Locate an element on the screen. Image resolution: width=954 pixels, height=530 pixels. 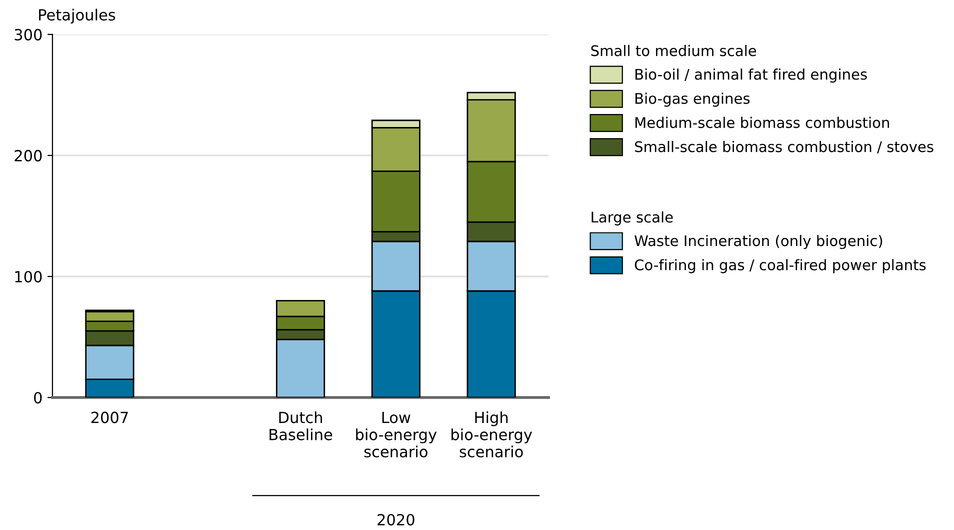
y-axis-title: Petajoules is located at coordinates (77, 16).